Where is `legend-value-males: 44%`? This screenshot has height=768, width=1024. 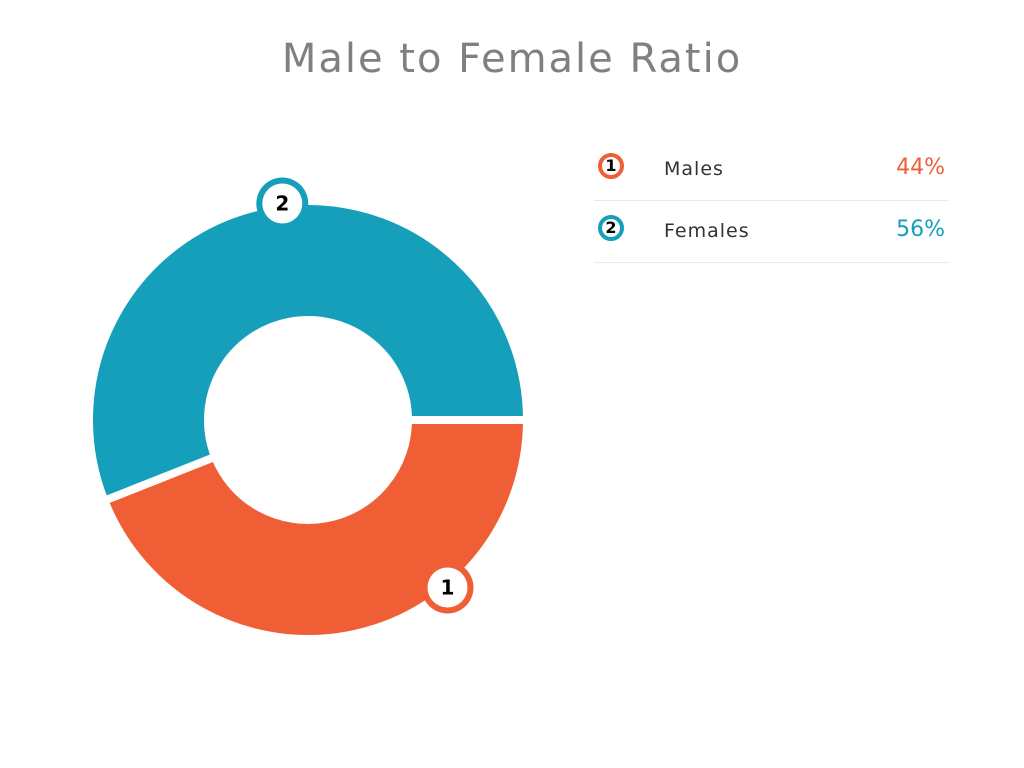 legend-value-males: 44% is located at coordinates (920, 167).